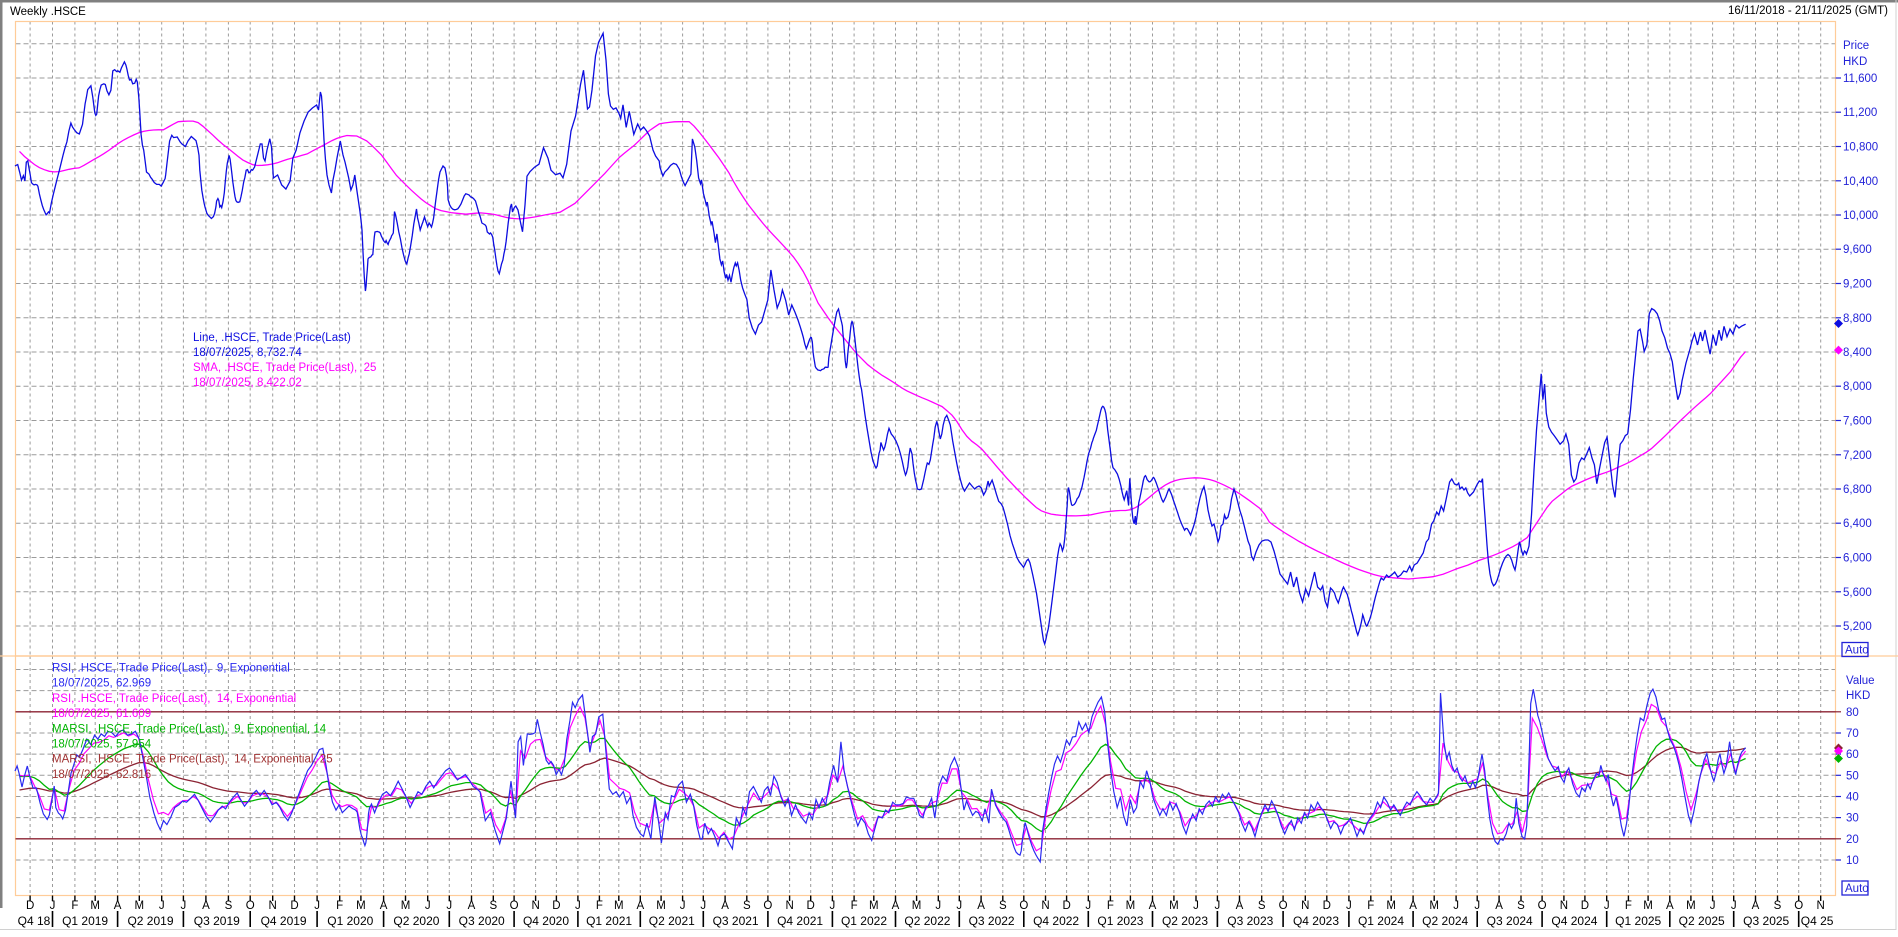 This screenshot has height=937, width=1898. Describe the element at coordinates (1860, 216) in the screenshot. I see `svg-text: 10,000` at that location.